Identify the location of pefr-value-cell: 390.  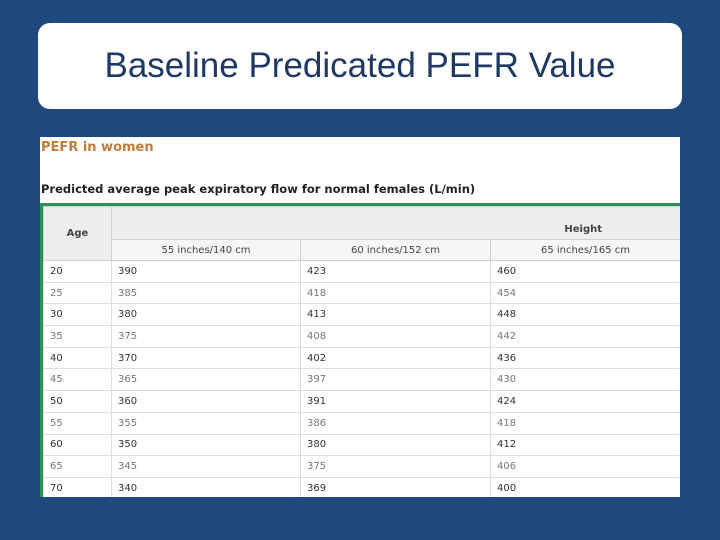
(206, 271).